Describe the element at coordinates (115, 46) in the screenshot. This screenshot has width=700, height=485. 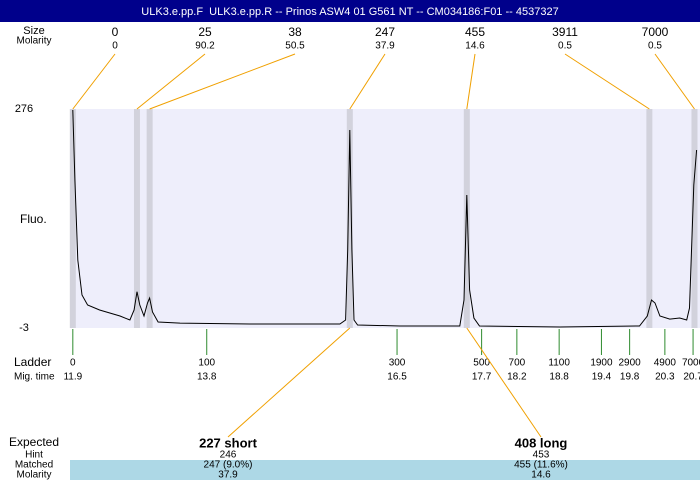
I see `peak-molarity: 0` at that location.